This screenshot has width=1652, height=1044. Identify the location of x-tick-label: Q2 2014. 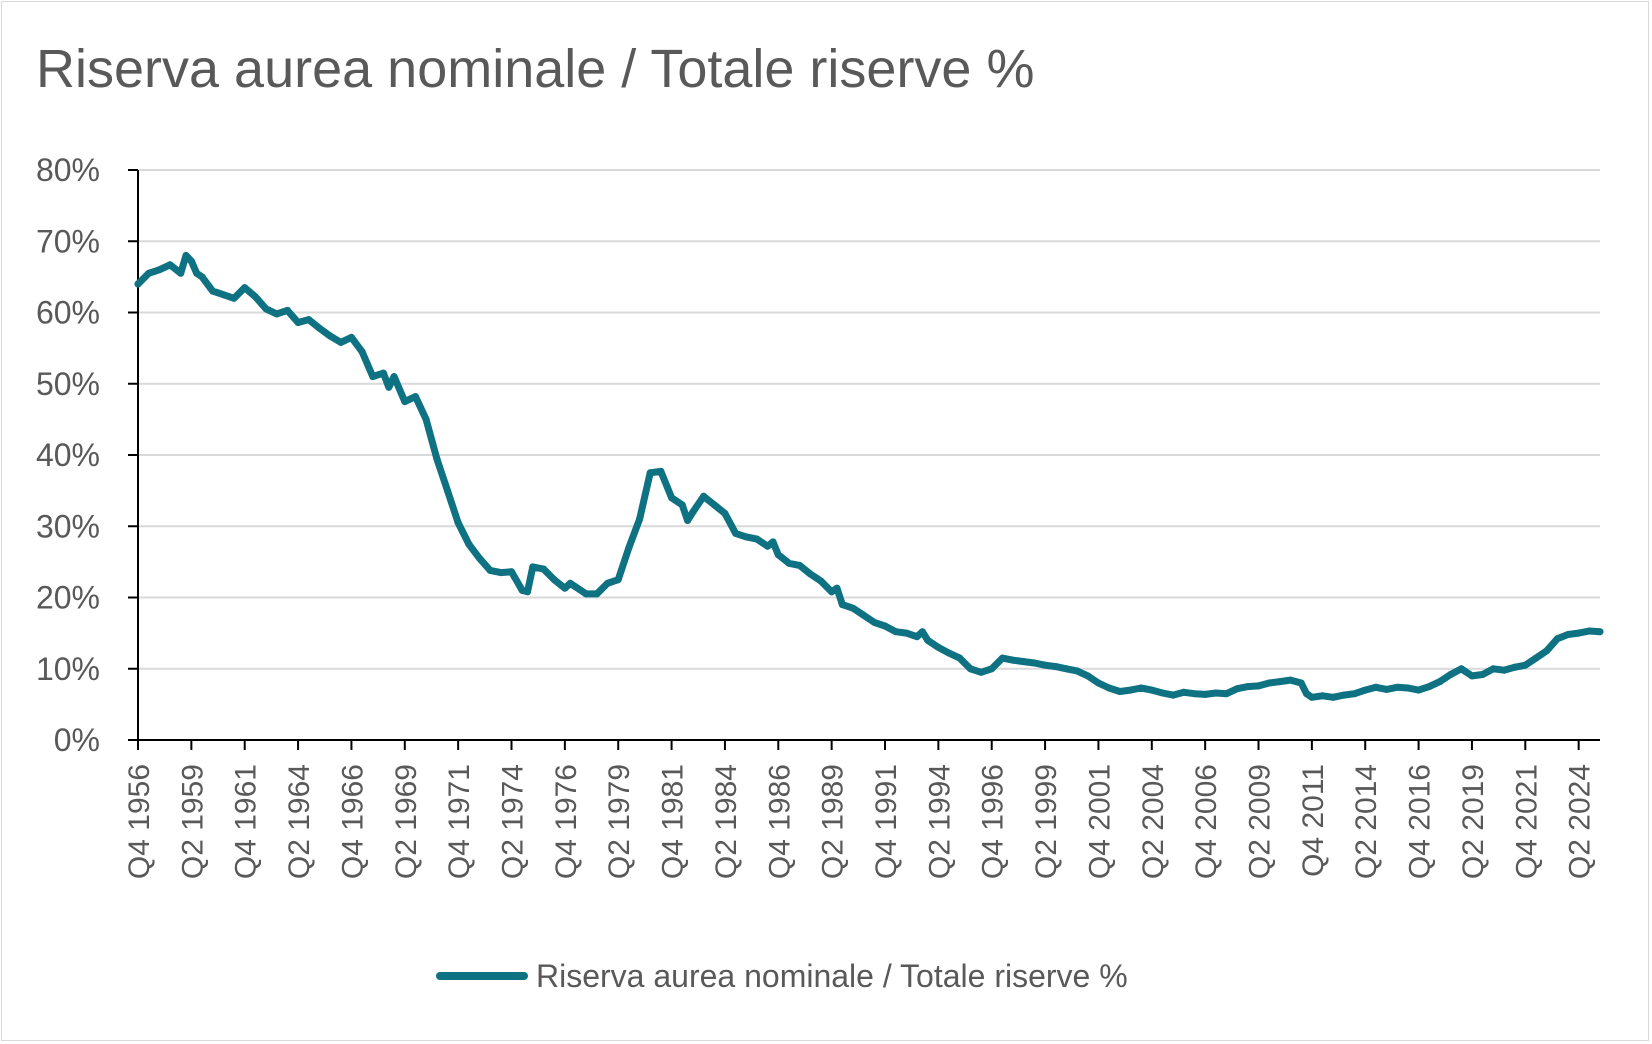
(1366, 821).